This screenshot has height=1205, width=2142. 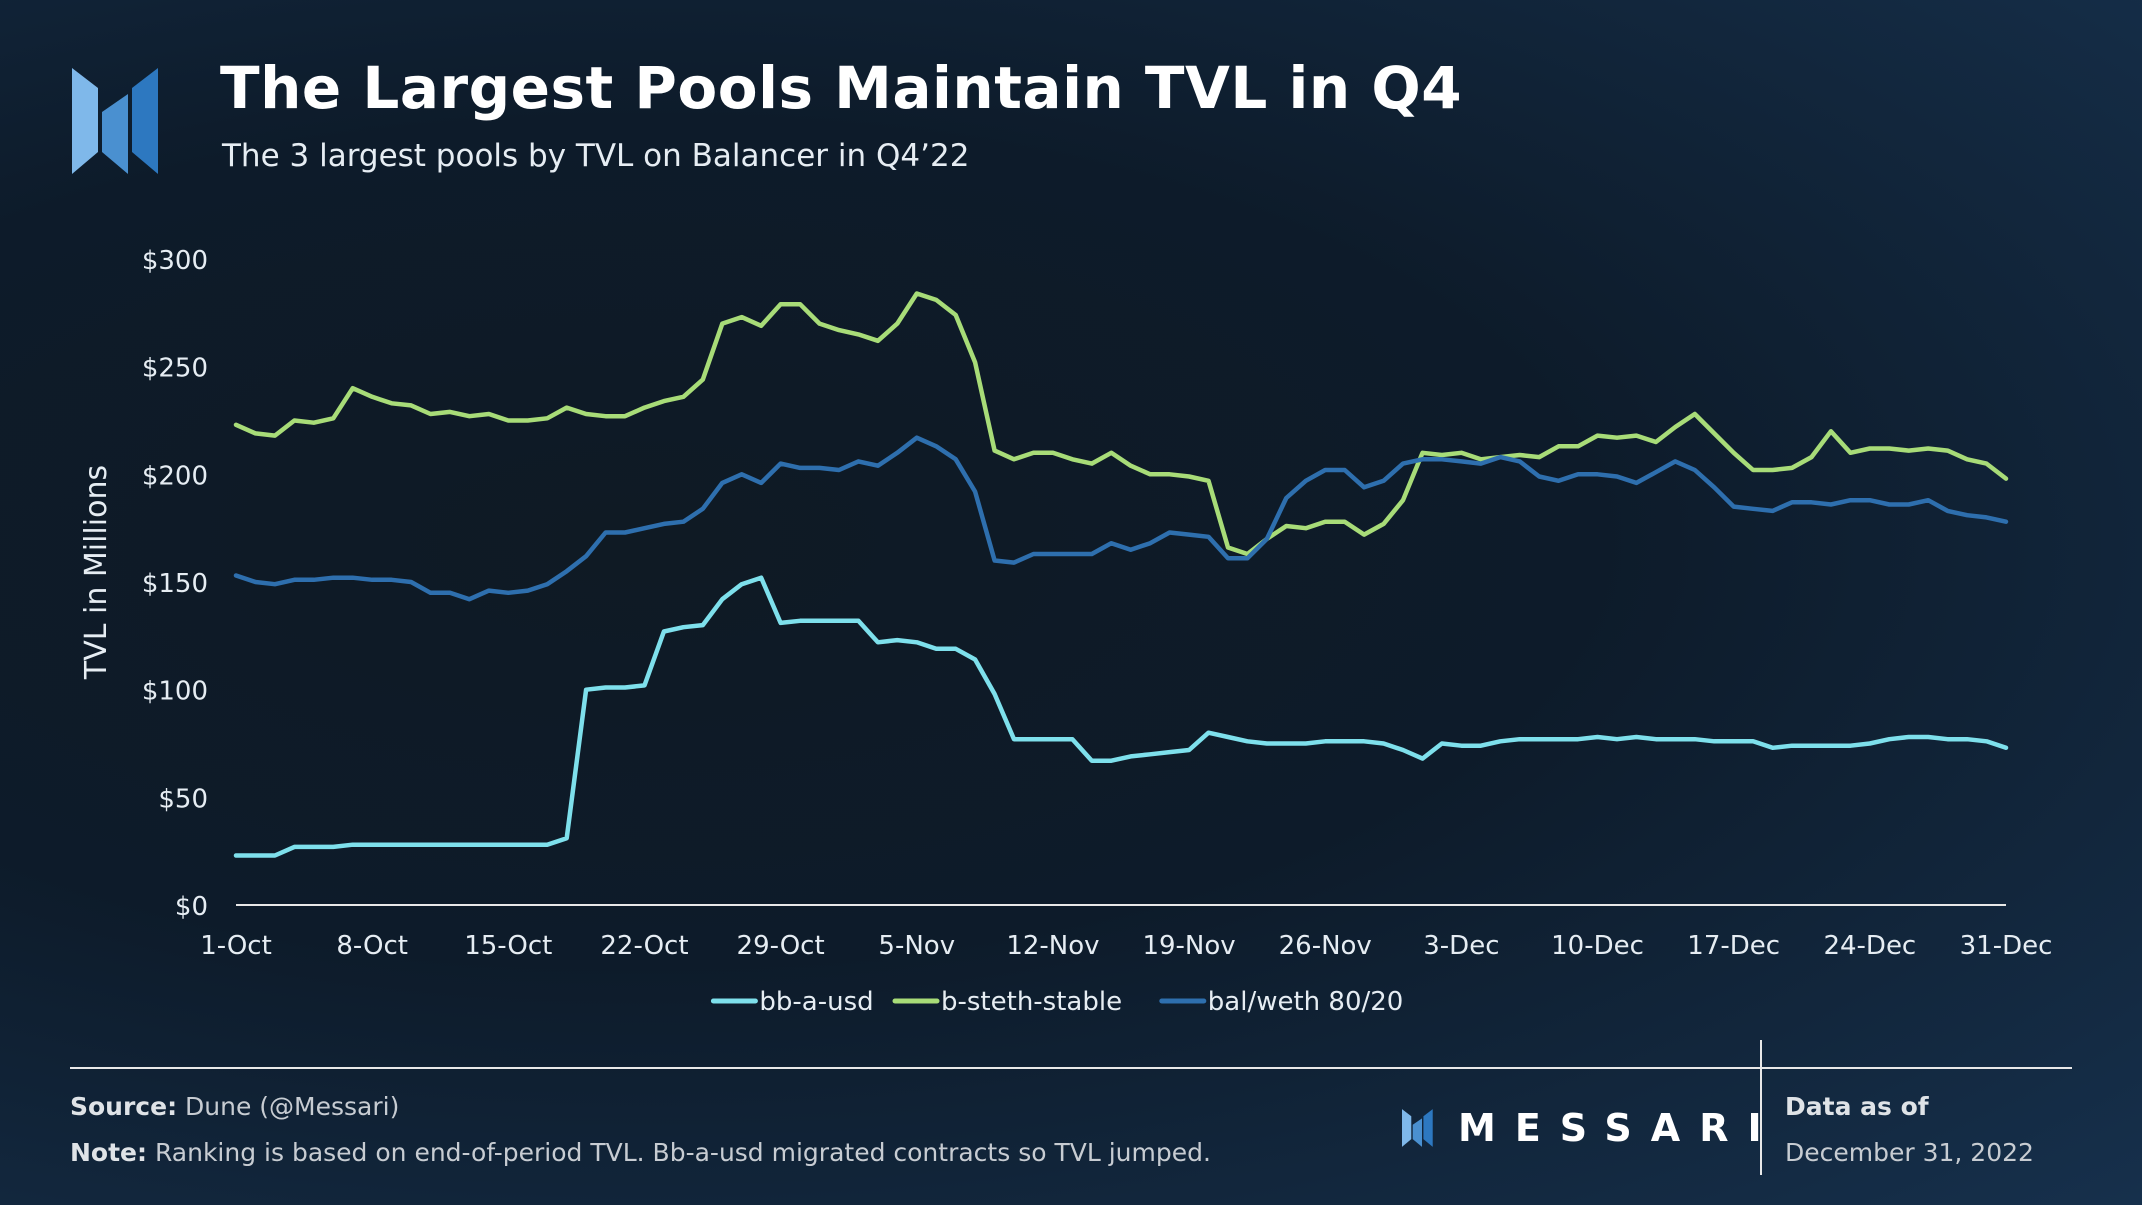 I want to click on x-tick-label: 19-Nov, so click(x=1188, y=946).